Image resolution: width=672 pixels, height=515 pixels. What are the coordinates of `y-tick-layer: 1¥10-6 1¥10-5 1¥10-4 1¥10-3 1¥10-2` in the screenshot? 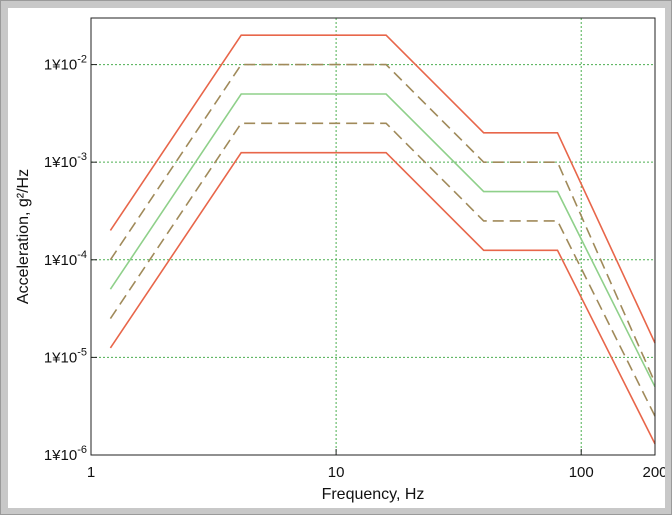 It's located at (70, 259).